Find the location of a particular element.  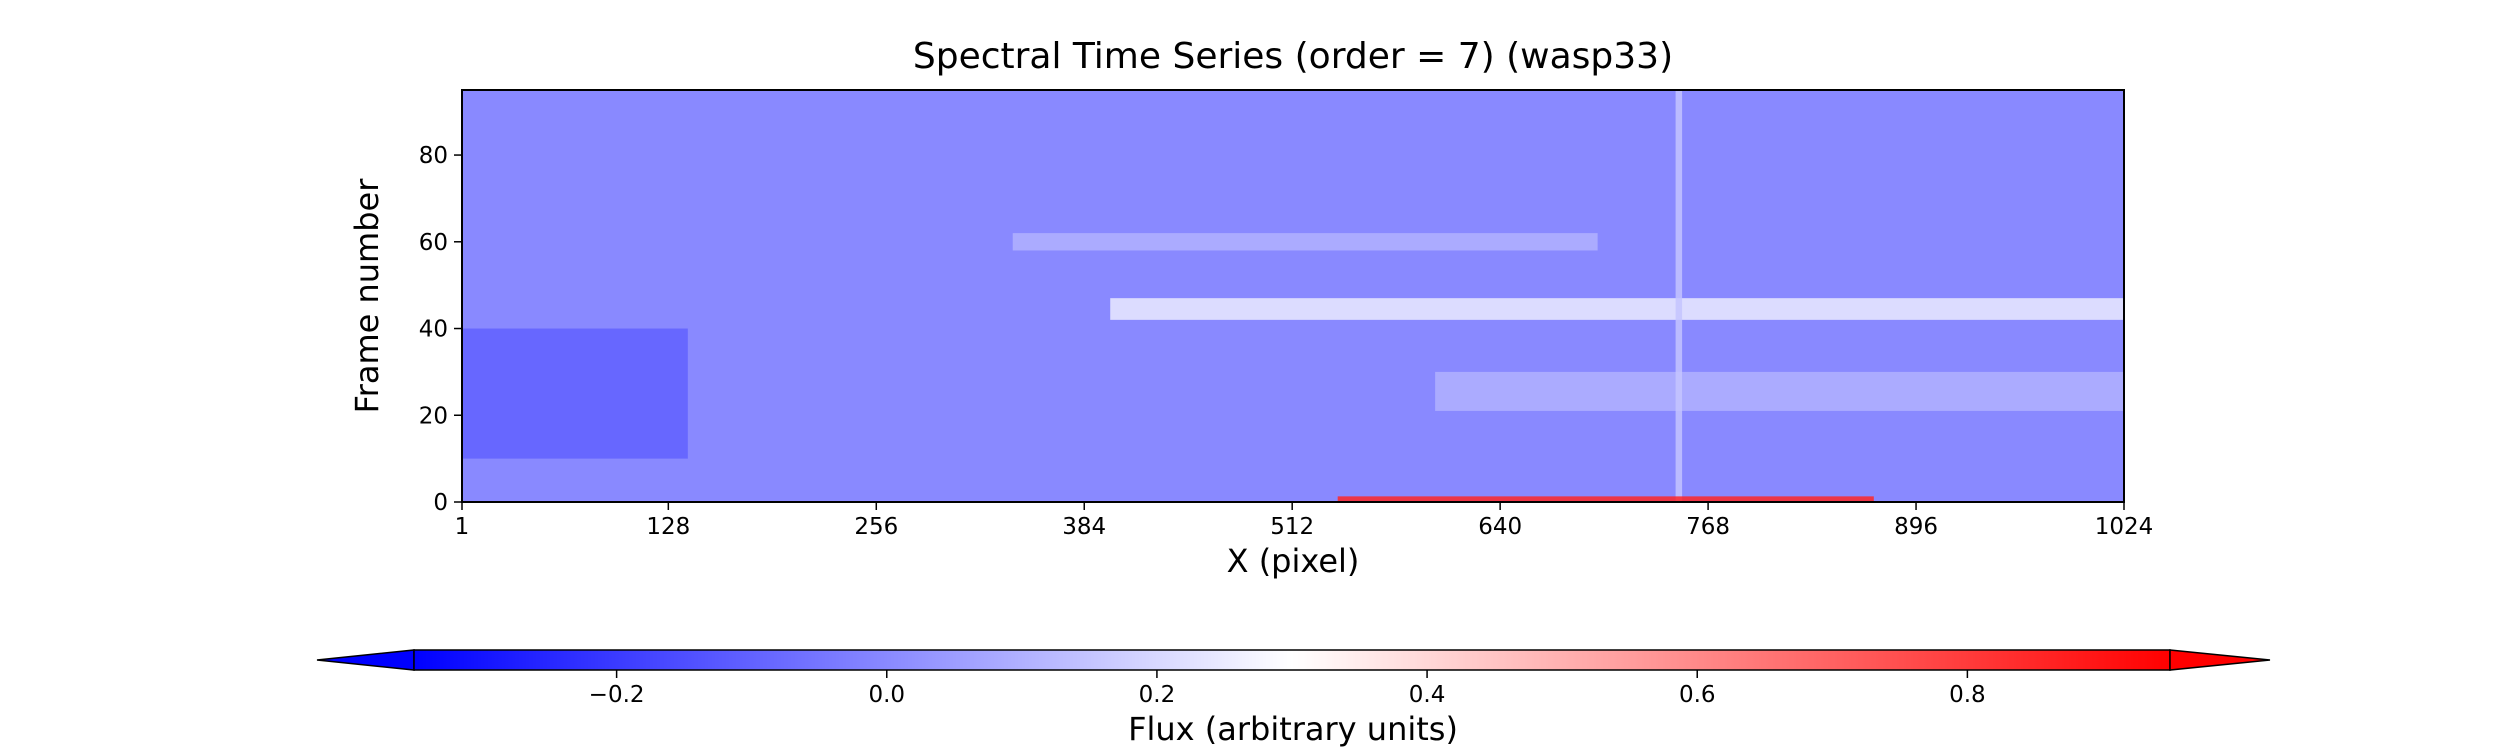

x-tick-label: 768 is located at coordinates (1708, 527).